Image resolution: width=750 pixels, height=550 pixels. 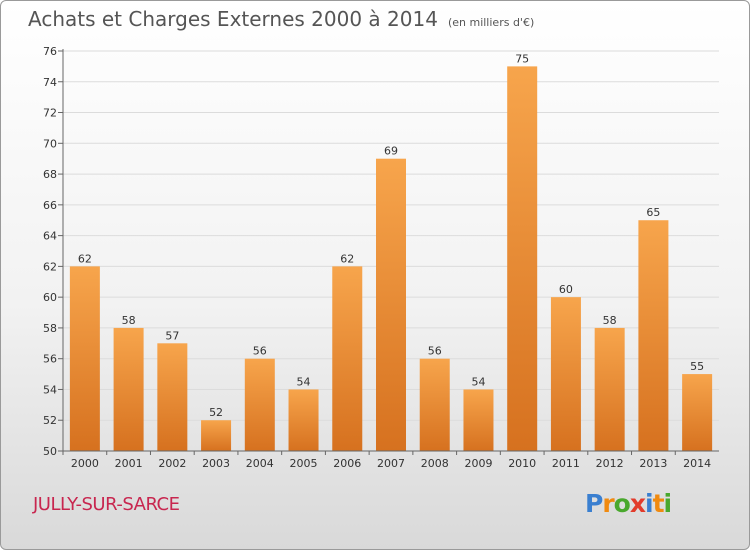 I want to click on y-tick-label: 62, so click(x=50, y=266).